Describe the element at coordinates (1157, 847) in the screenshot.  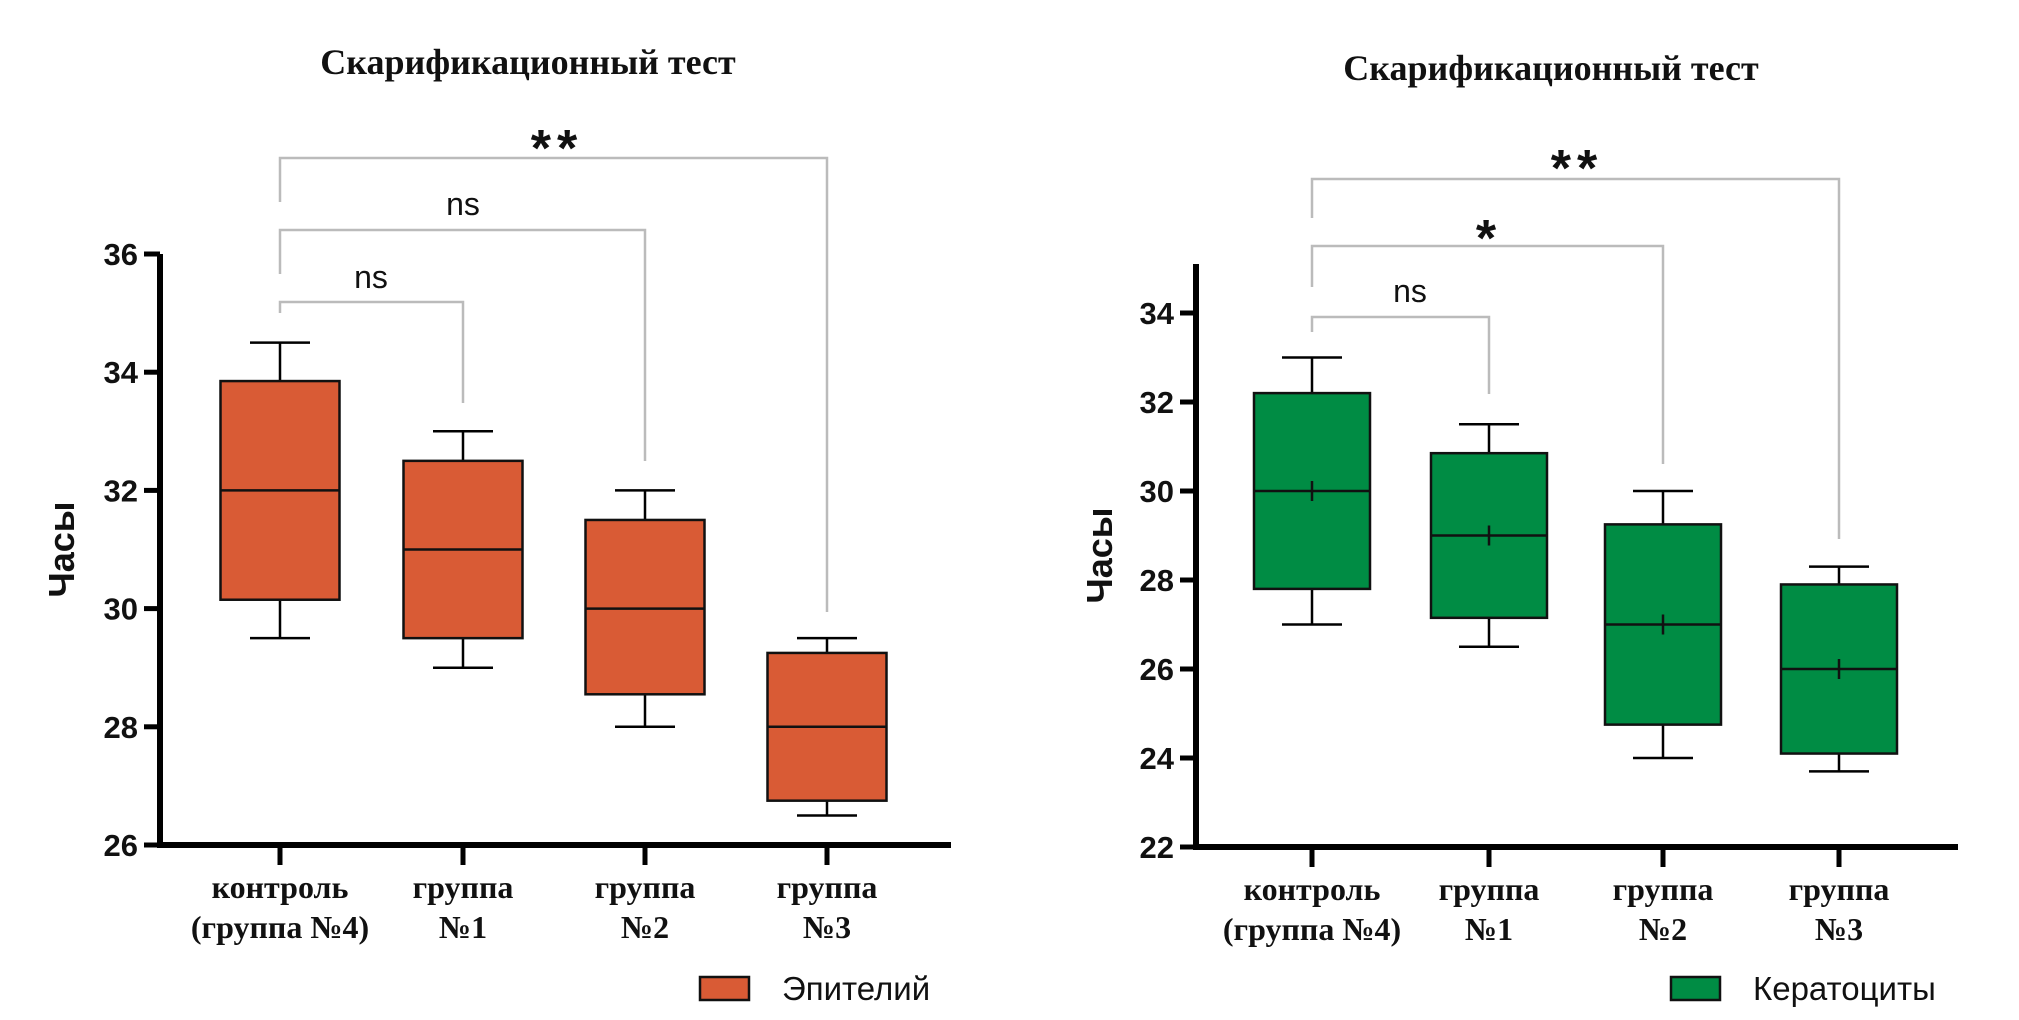
I see `y-tick-label: 22` at that location.